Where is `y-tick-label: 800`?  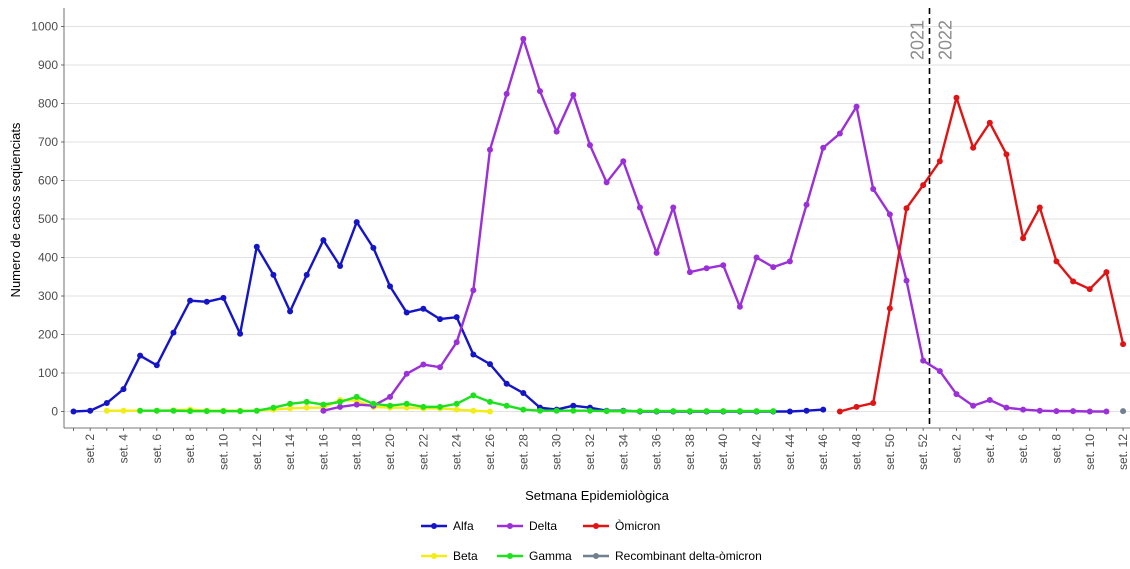
y-tick-label: 800 is located at coordinates (48, 104).